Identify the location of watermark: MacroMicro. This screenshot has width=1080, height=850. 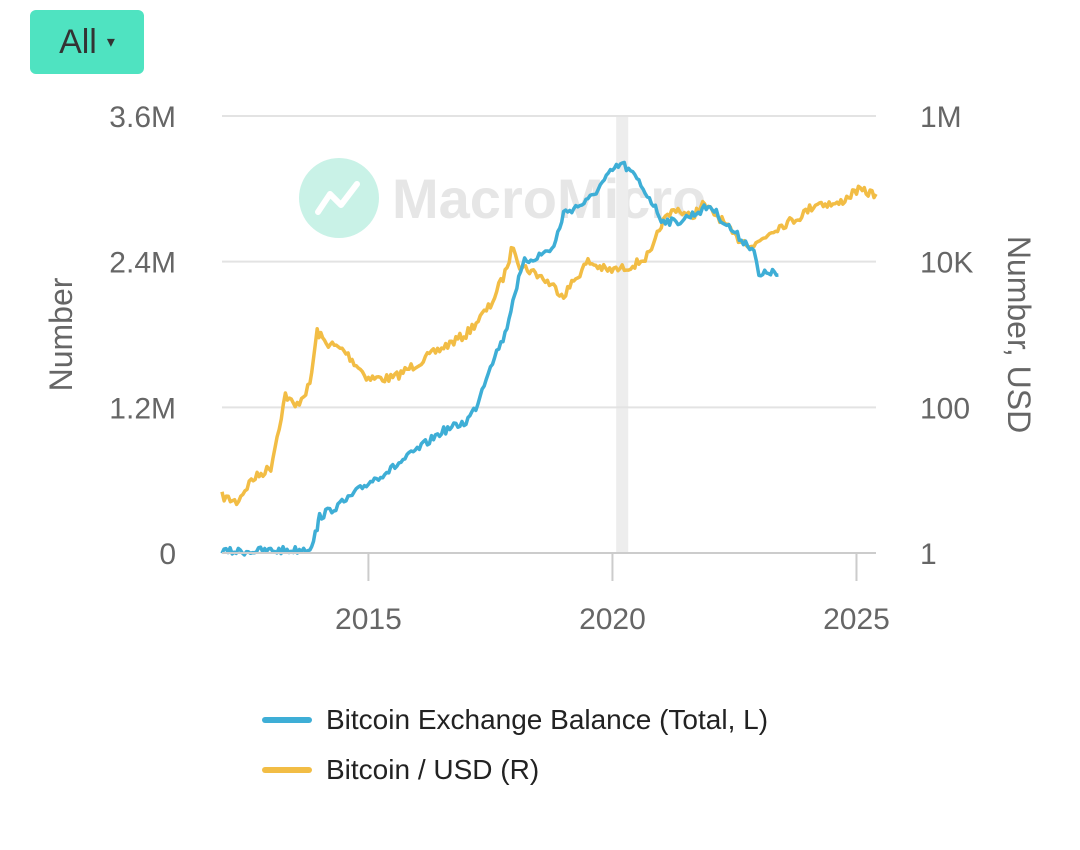
(502, 198).